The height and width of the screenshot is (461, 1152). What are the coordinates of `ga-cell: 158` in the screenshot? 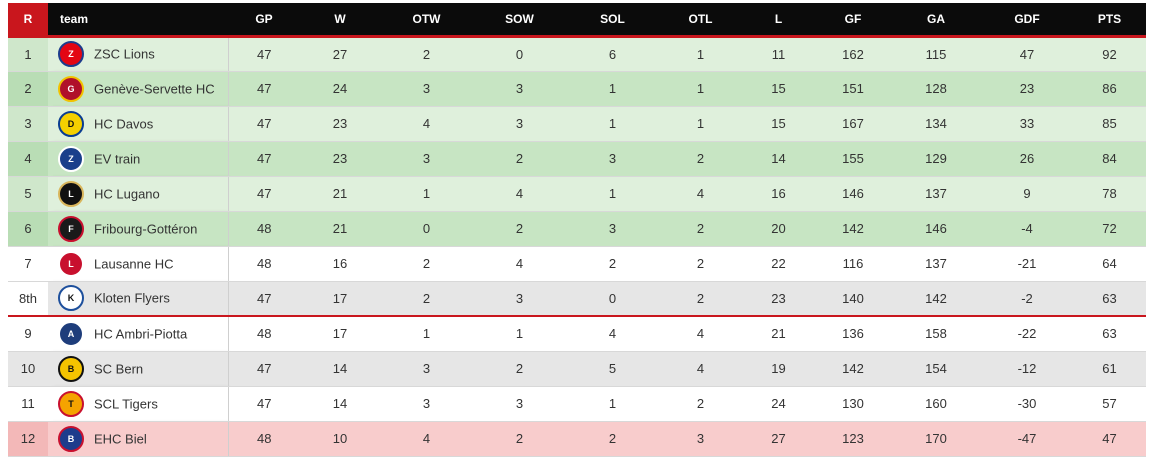 It's located at (936, 334).